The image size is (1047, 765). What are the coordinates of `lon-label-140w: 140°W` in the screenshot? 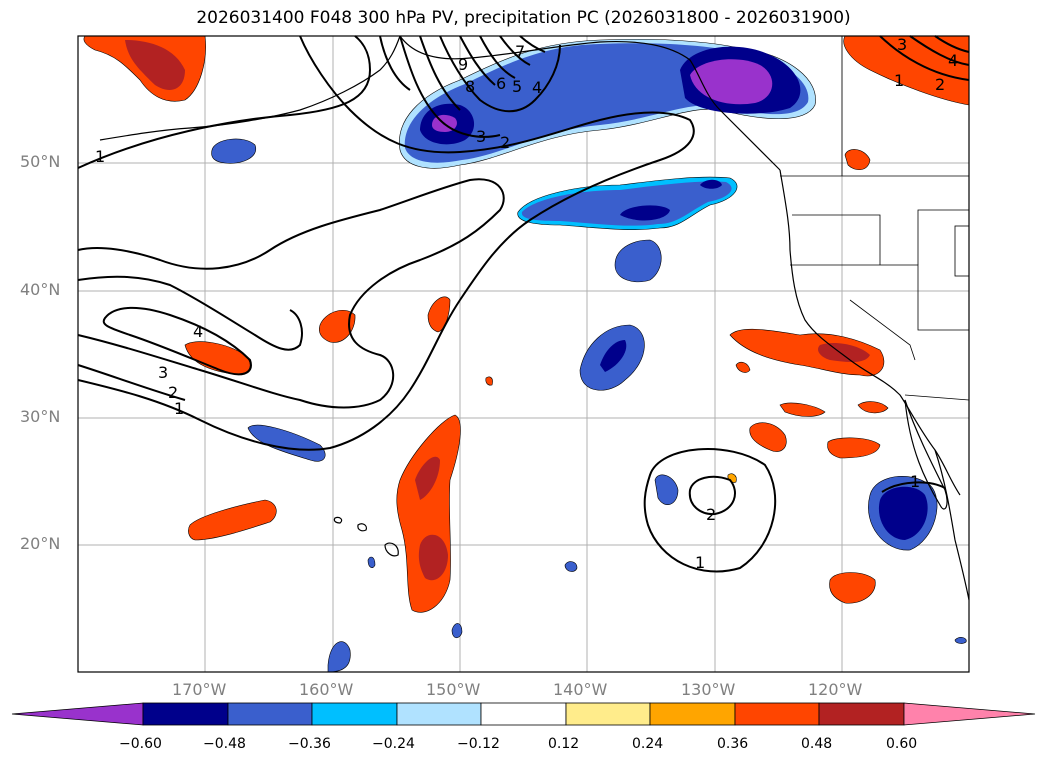 It's located at (580, 689).